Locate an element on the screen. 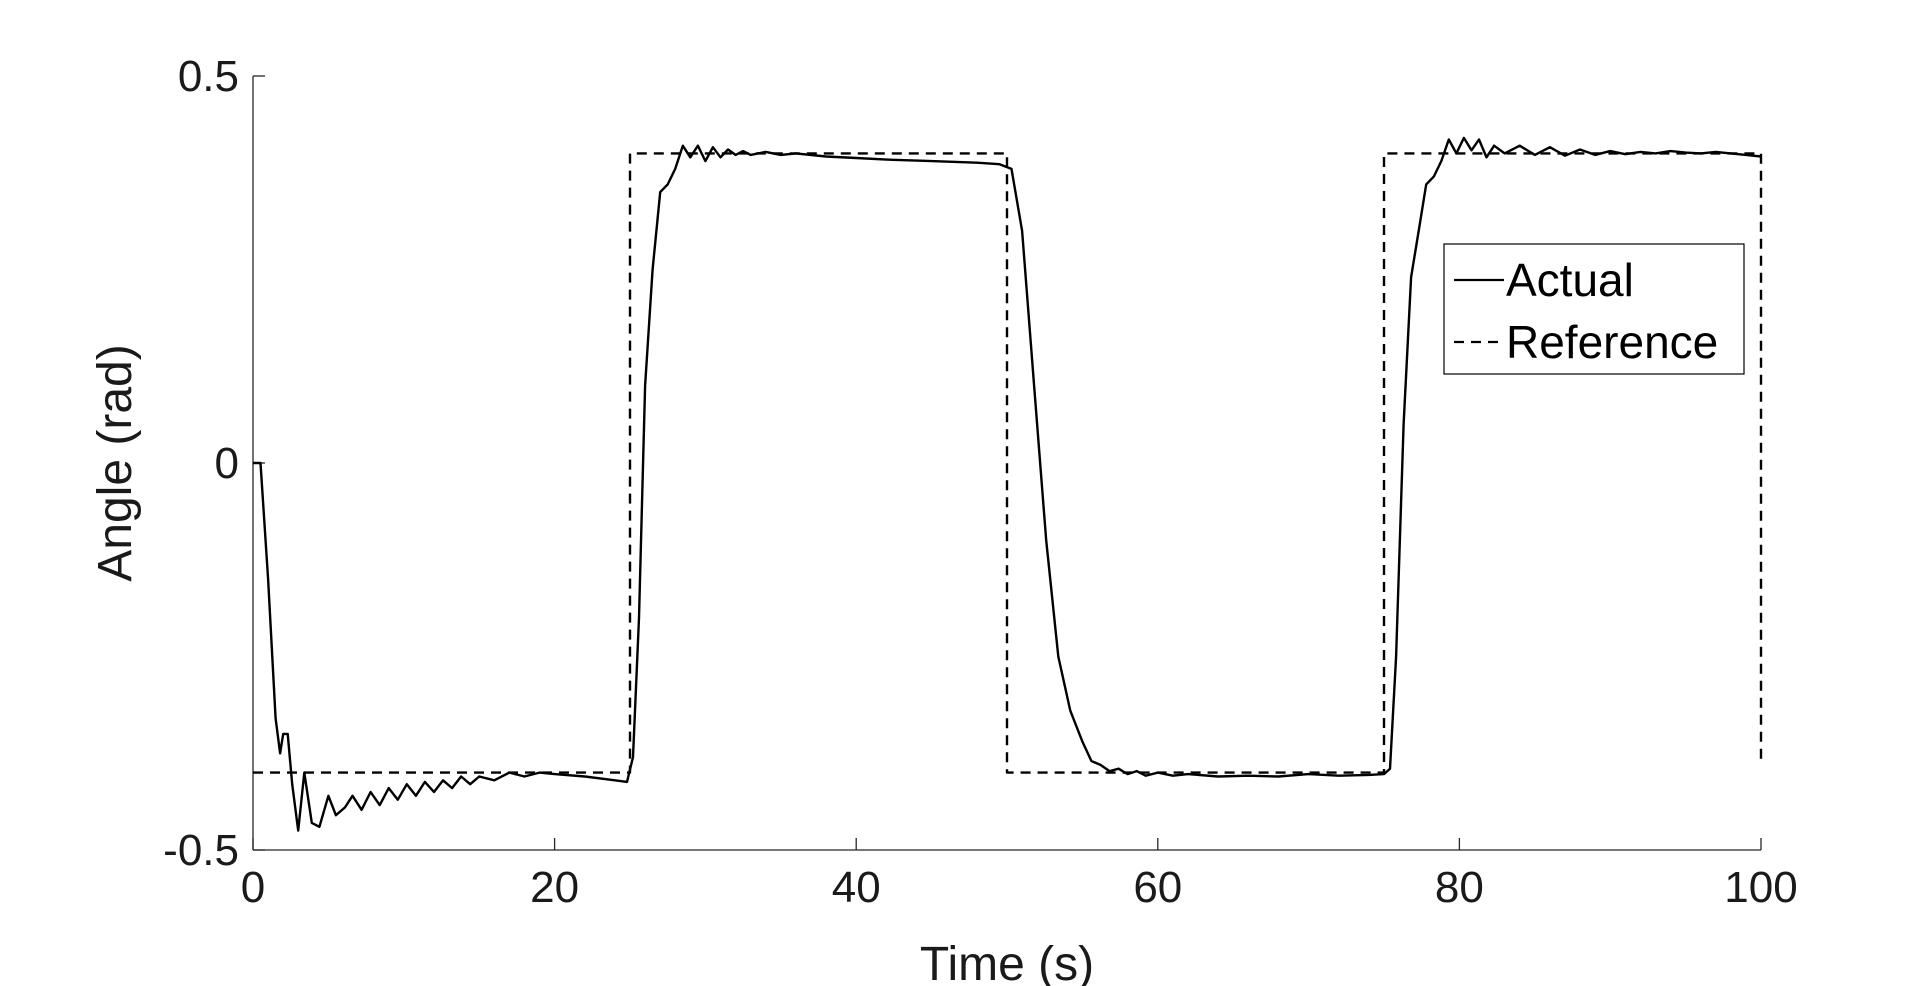 This screenshot has height=986, width=1920. legend-label-actual: Actual is located at coordinates (1570, 280).